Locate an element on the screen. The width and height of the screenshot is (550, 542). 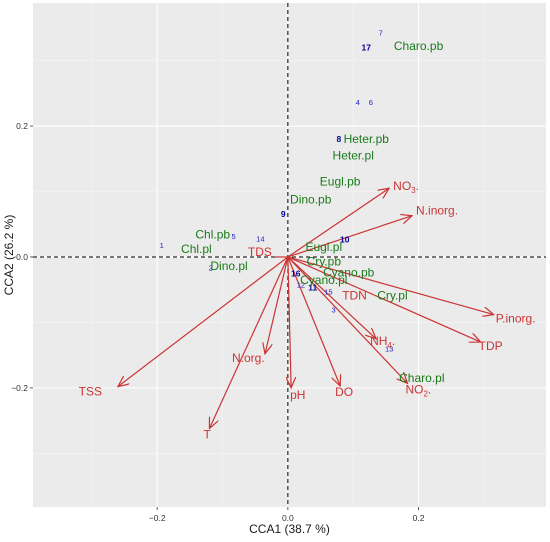
taxon-label-cry-pb: Cry.pb is located at coordinates (324, 262).